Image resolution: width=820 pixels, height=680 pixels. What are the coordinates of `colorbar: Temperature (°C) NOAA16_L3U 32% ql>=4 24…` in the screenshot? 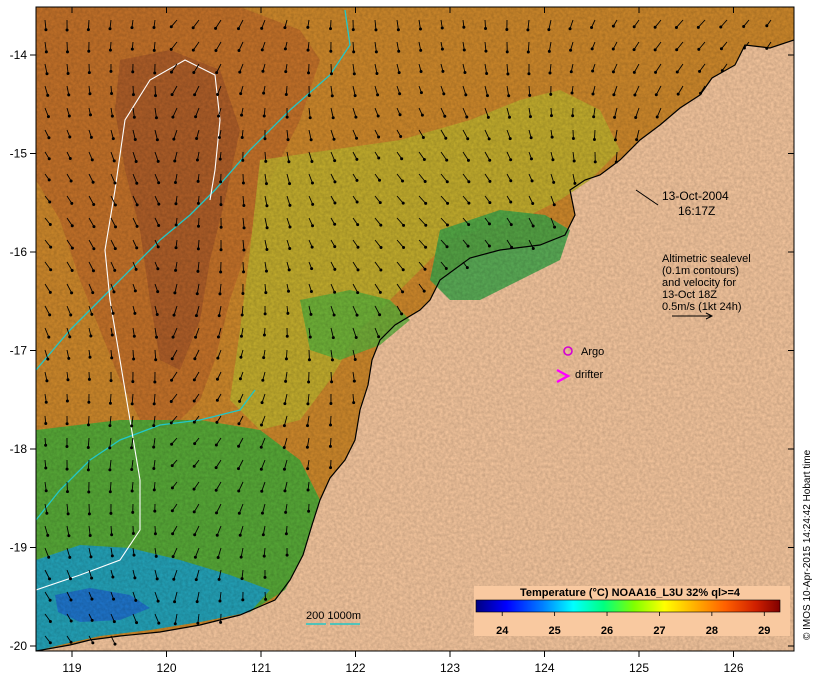 It's located at (632, 611).